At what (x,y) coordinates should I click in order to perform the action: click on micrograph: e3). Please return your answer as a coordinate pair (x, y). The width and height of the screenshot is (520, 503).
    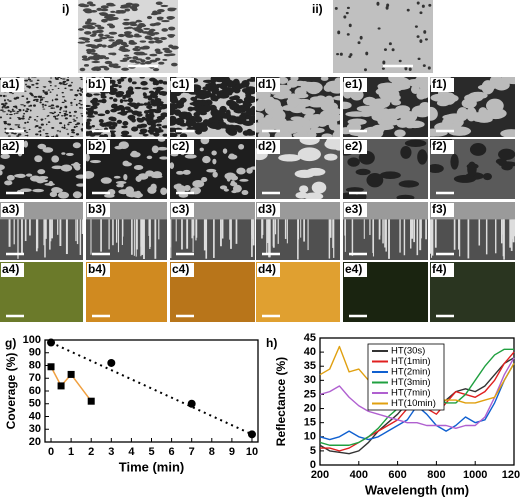
    Looking at the image, I should click on (385, 231).